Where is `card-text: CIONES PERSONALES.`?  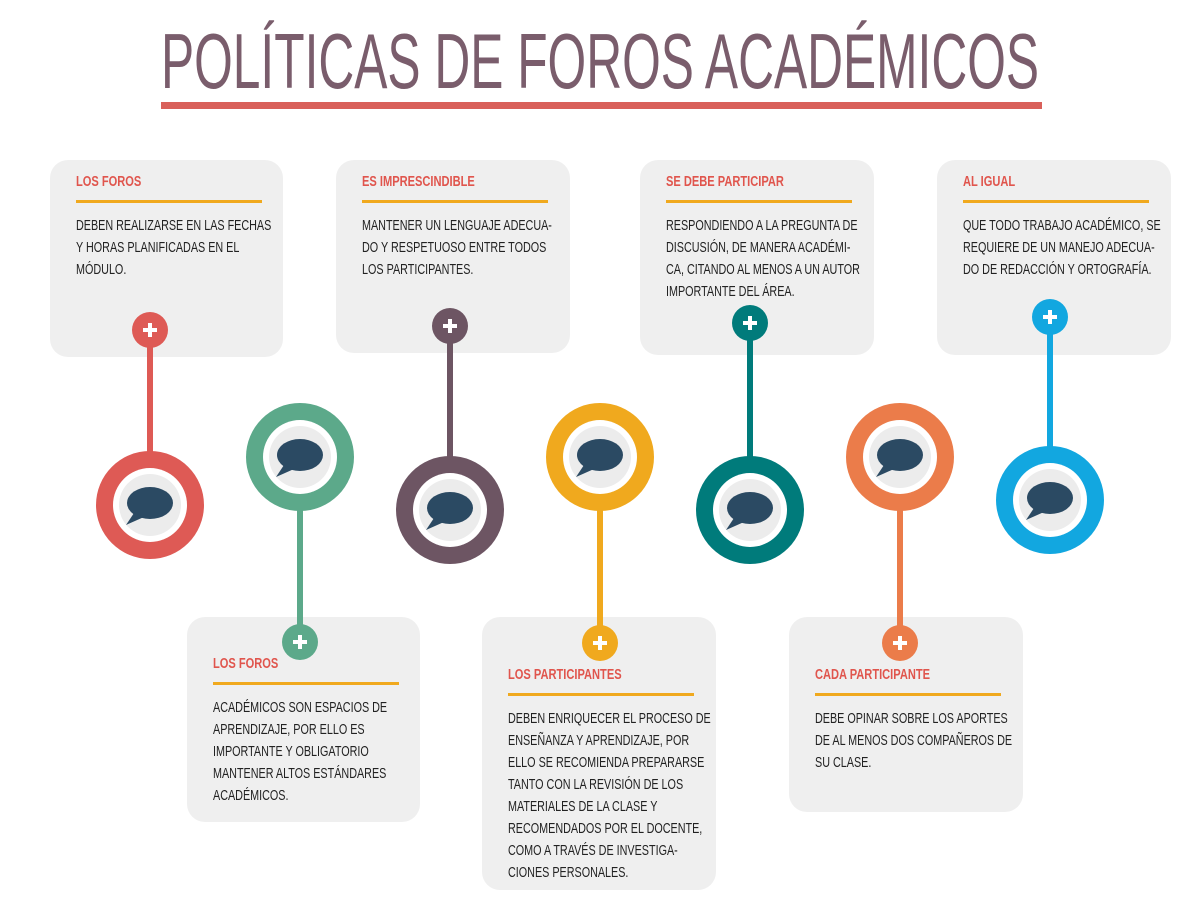
card-text: CIONES PERSONALES. is located at coordinates (568, 871).